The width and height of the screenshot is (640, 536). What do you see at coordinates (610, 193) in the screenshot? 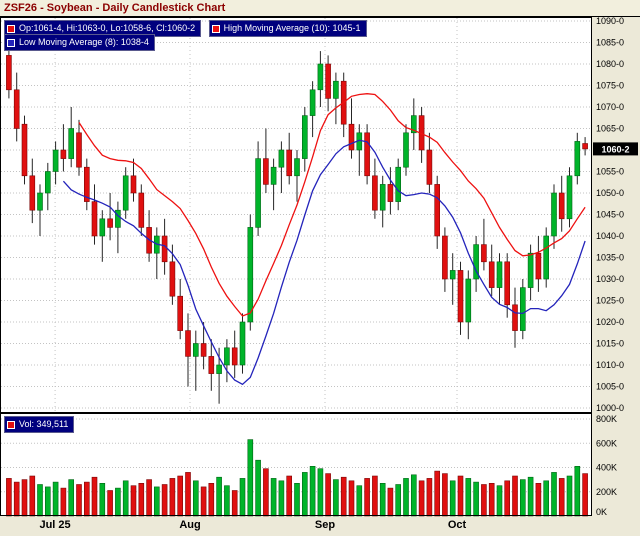
I see `price-tick-label: 1050-0` at bounding box center [610, 193].